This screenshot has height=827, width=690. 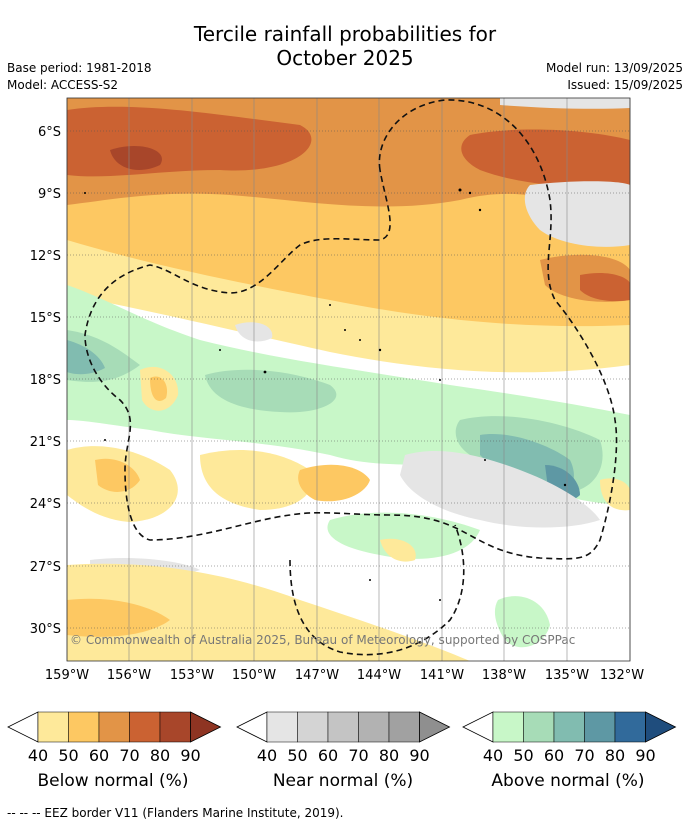 What do you see at coordinates (565, 103) in the screenshot?
I see `near-40-top` at bounding box center [565, 103].